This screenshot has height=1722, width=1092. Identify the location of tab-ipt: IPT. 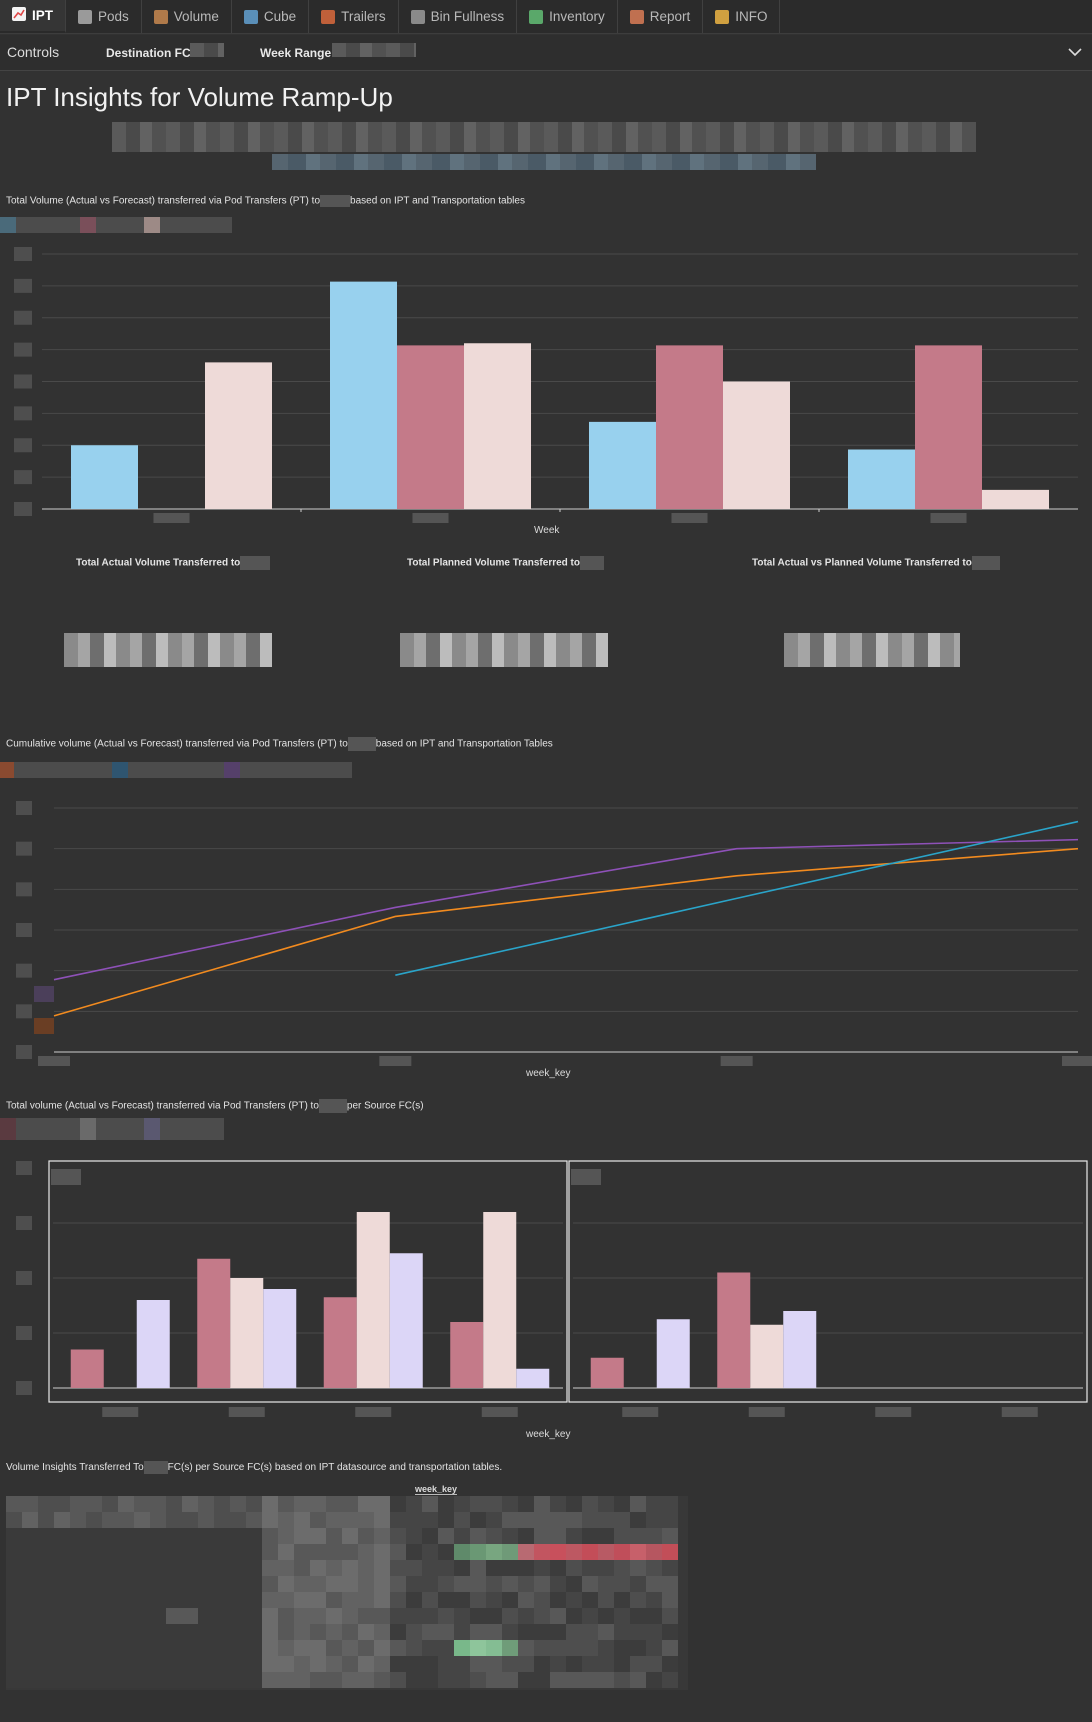
(33, 16).